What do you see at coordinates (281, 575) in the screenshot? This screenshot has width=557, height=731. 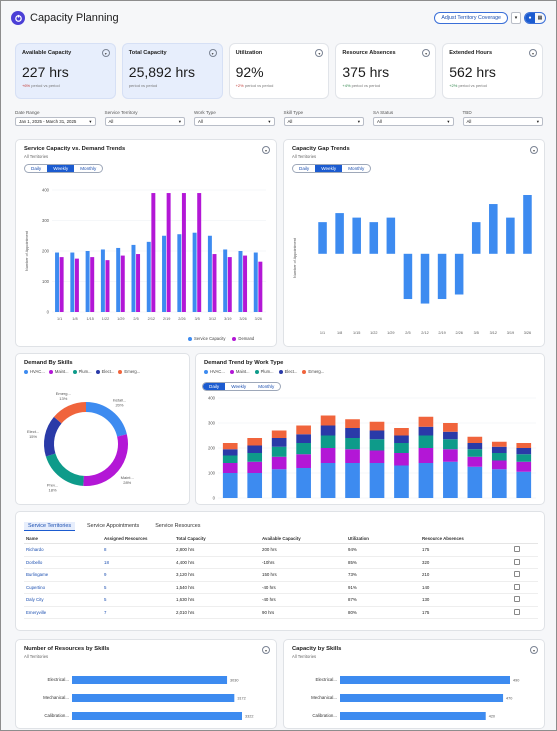 I see `table-row: Burlingame 9 3,120 hrs 150 hrs 73% 210` at bounding box center [281, 575].